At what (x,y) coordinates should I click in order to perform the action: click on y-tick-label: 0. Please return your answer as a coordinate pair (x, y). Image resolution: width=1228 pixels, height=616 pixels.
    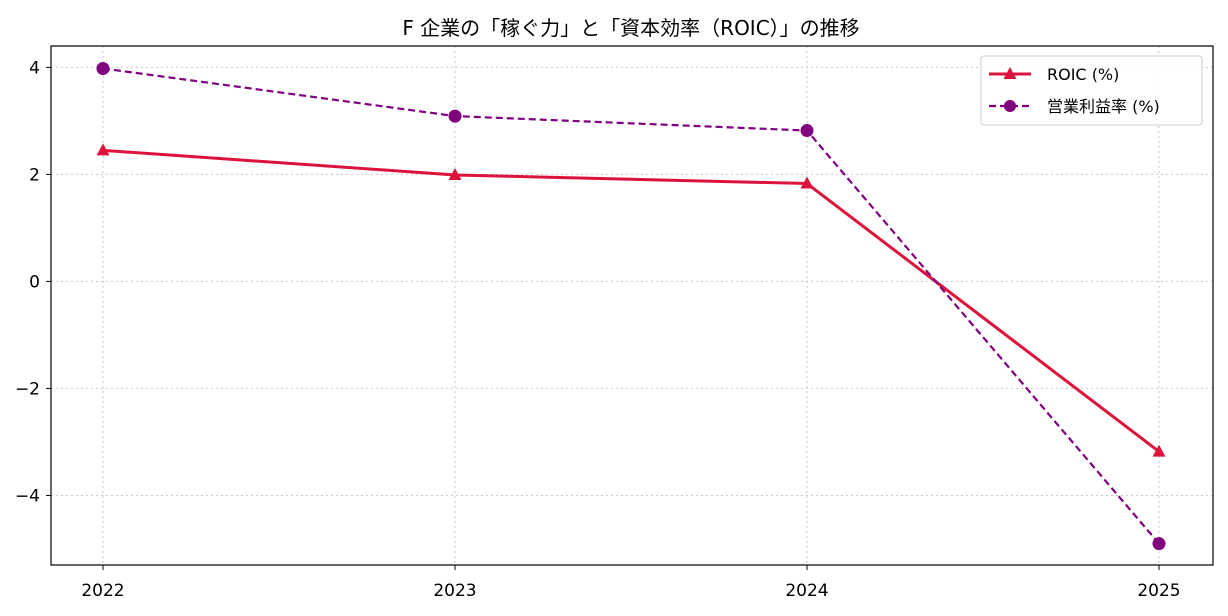
    Looking at the image, I should click on (34, 282).